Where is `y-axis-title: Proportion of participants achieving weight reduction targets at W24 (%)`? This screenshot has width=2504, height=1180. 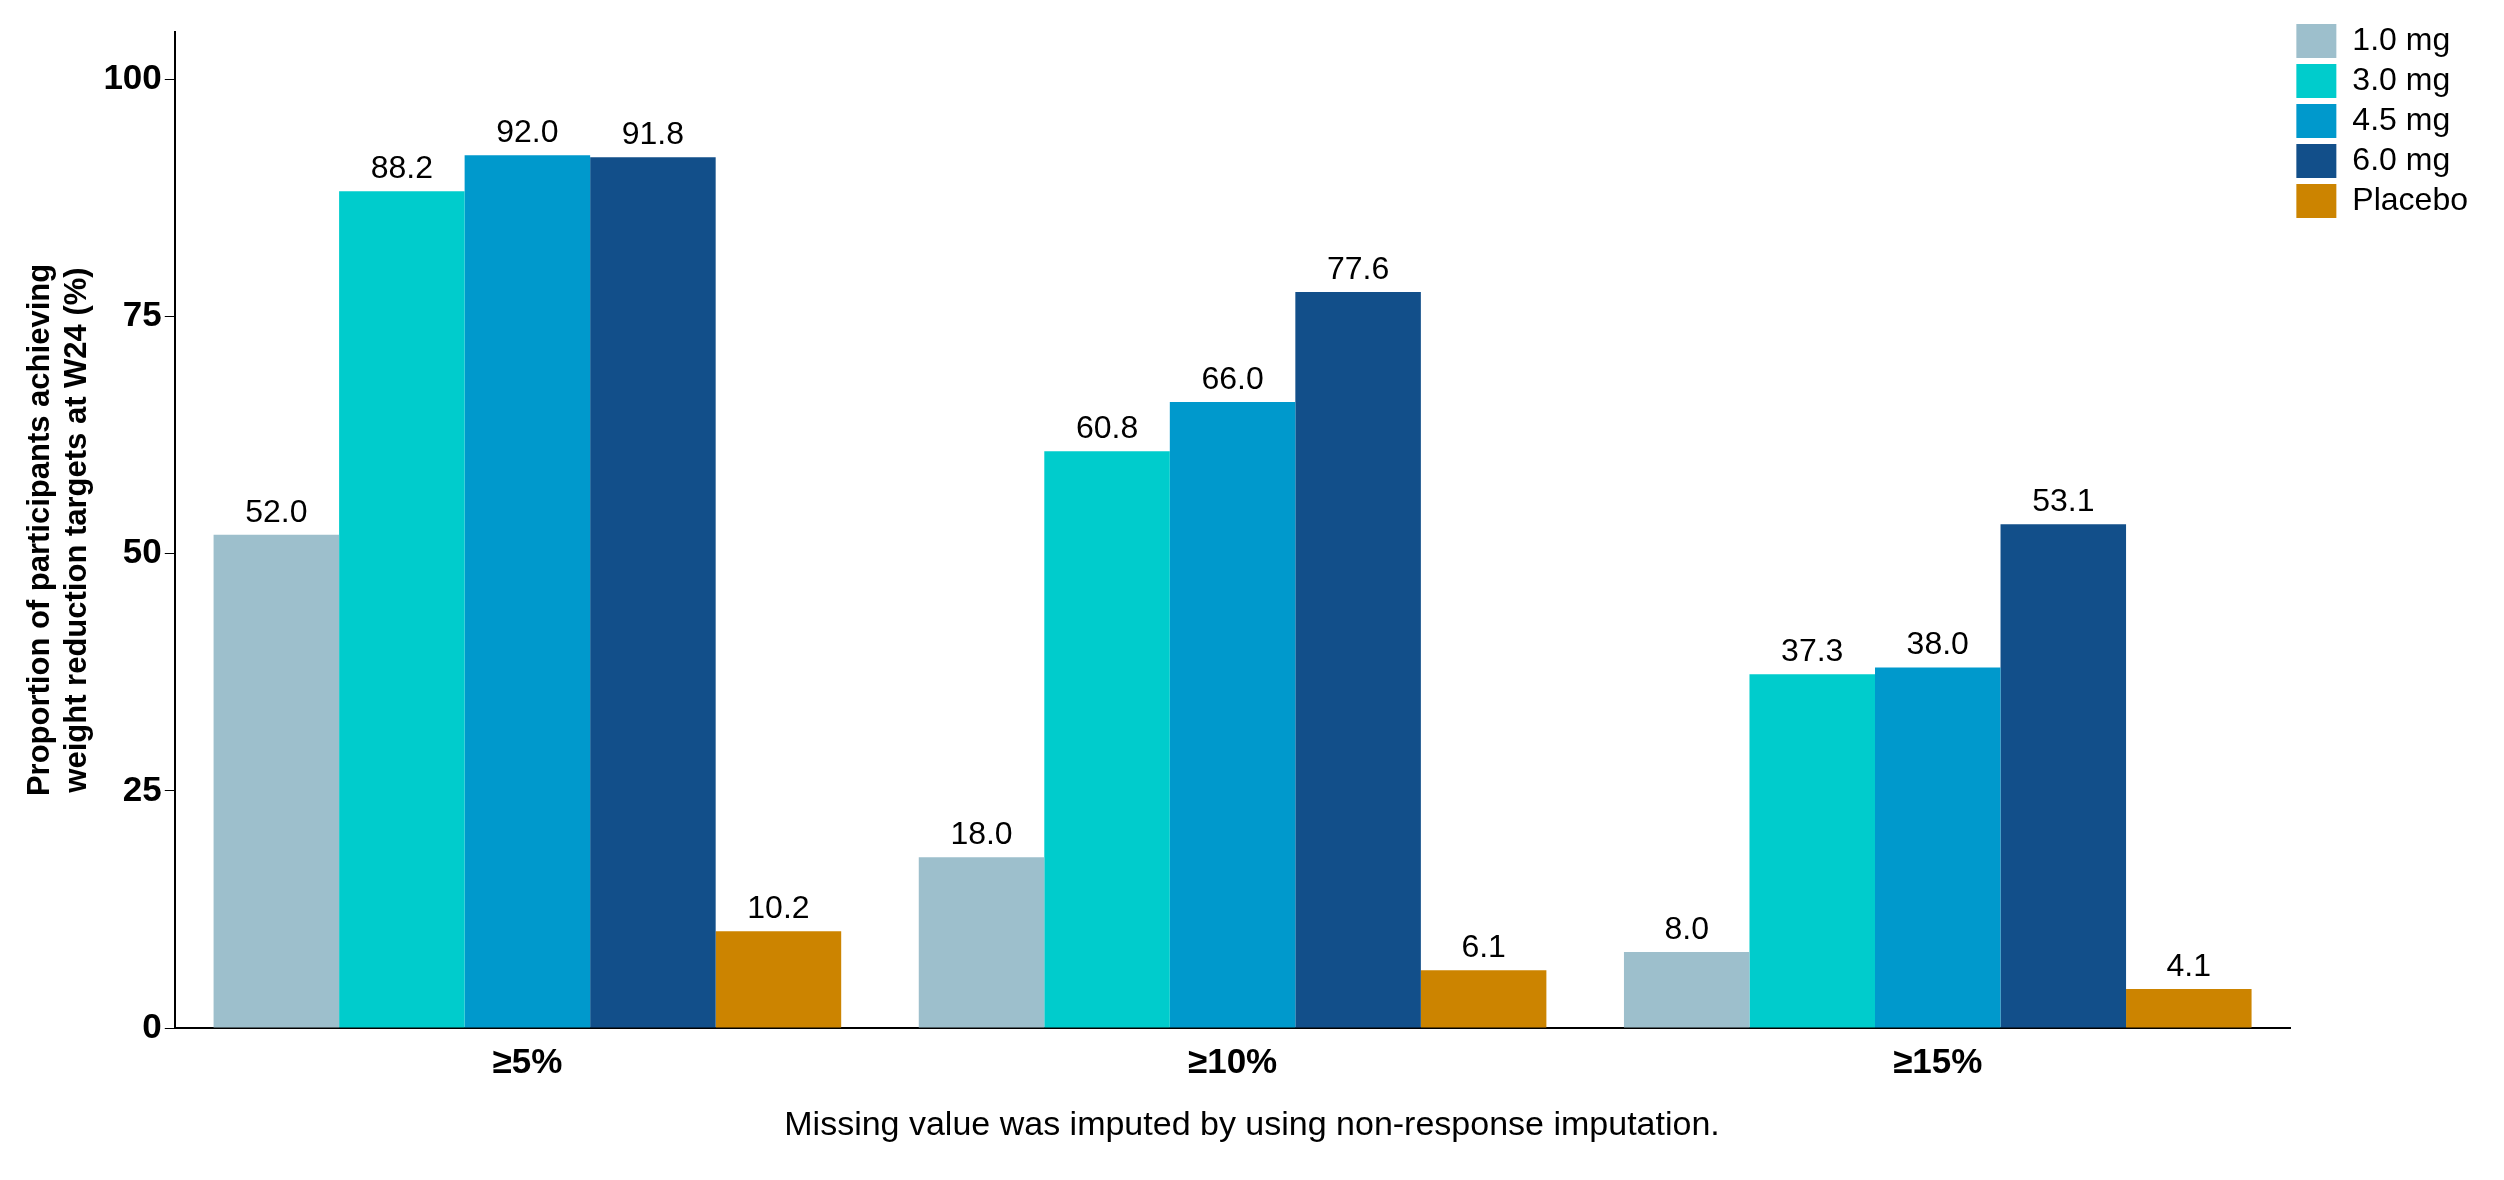 y-axis-title: Proportion of participants achieving weight reduction targets at W24 (%) is located at coordinates (57, 530).